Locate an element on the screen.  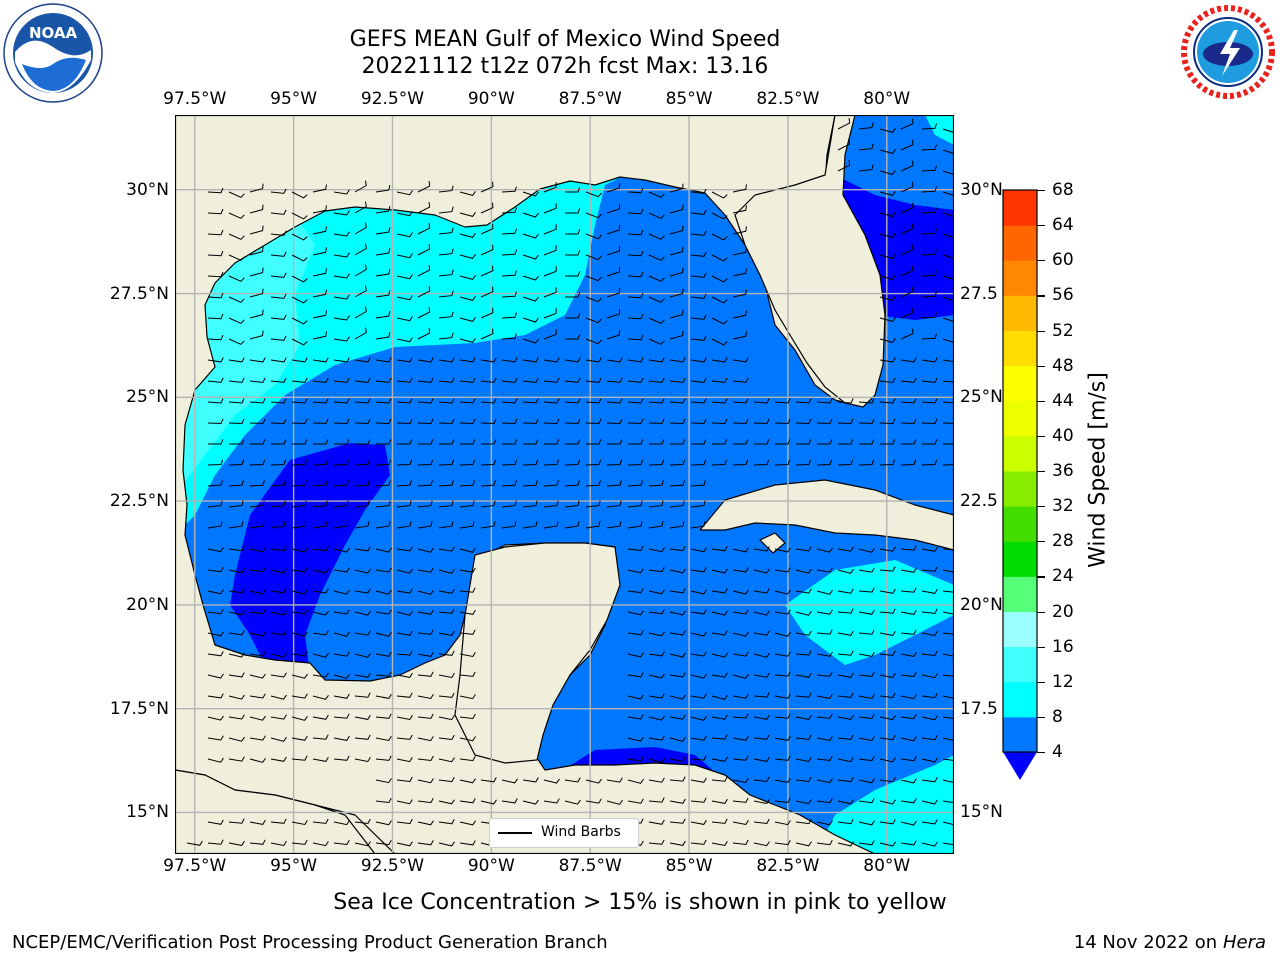
lon-tick-label: 97.5°W is located at coordinates (195, 99).